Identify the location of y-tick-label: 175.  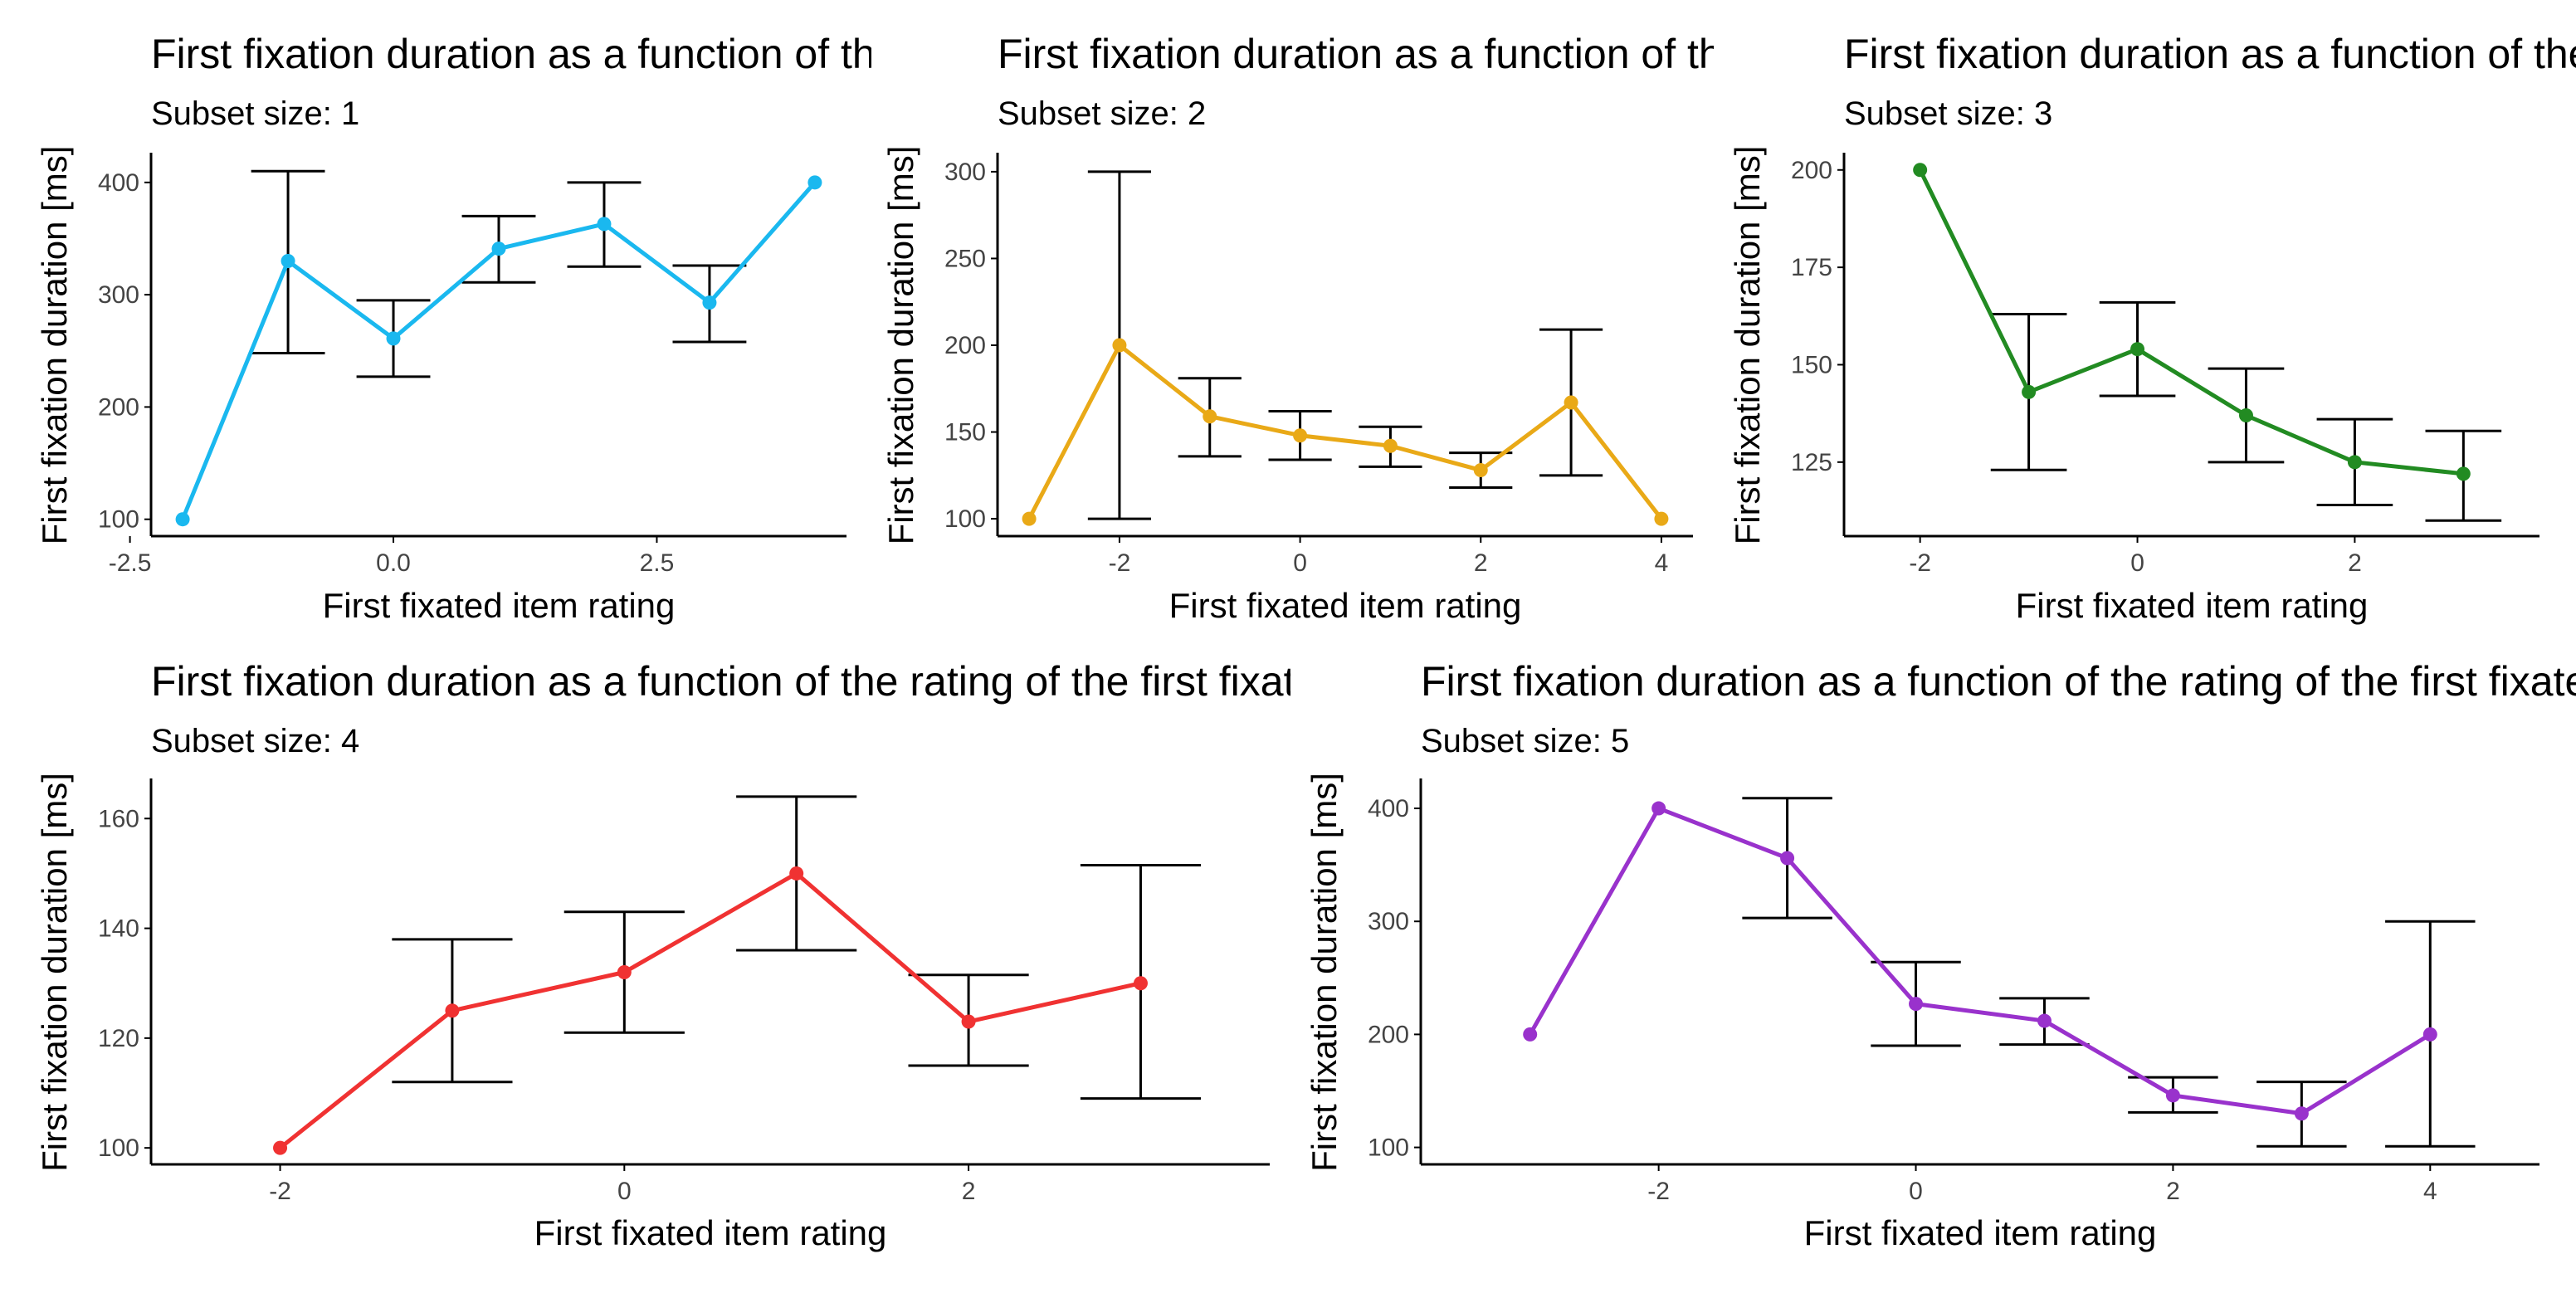
(1811, 267).